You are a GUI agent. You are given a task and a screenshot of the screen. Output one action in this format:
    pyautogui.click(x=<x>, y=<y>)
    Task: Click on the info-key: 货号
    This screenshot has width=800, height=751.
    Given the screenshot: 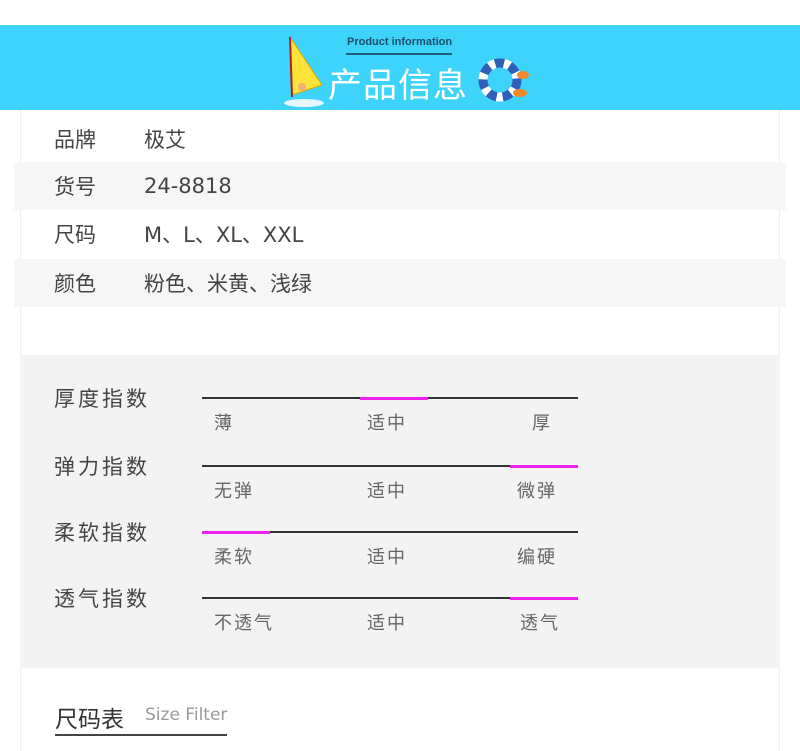 What is the action you would take?
    pyautogui.click(x=75, y=187)
    